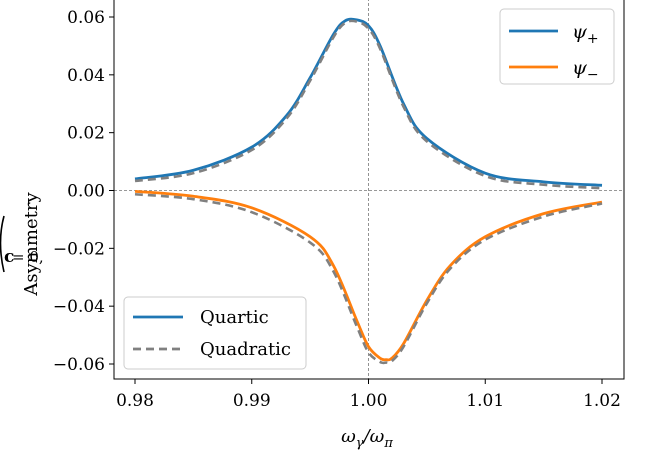  Describe the element at coordinates (135, 401) in the screenshot. I see `x-tick-label: 0.98` at that location.